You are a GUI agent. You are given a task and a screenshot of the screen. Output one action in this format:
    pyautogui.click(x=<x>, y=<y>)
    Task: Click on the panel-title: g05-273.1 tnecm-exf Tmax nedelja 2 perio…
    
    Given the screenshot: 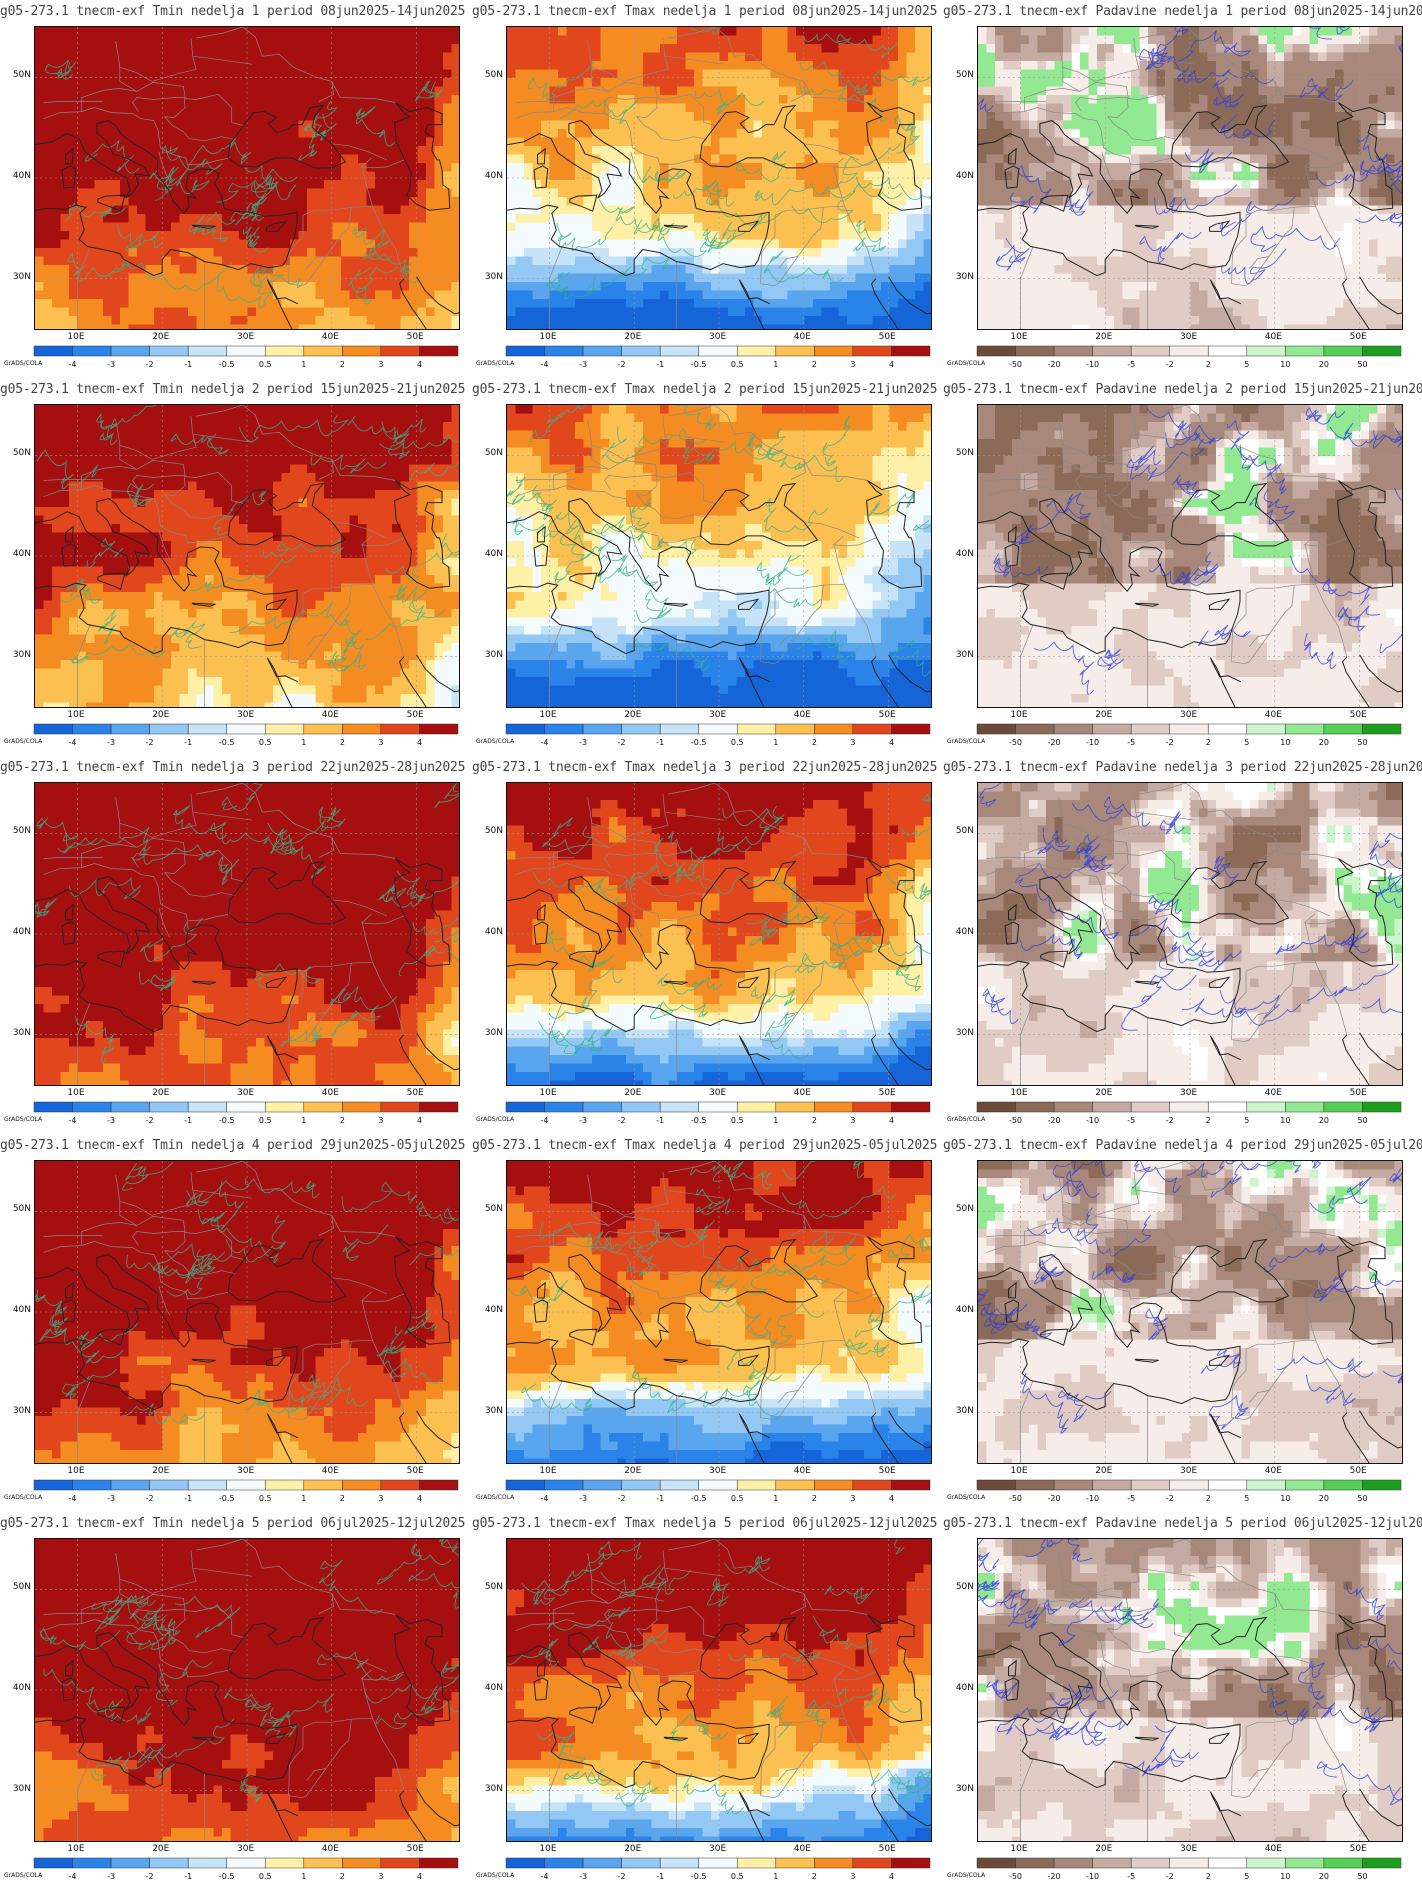 What is the action you would take?
    pyautogui.click(x=704, y=389)
    